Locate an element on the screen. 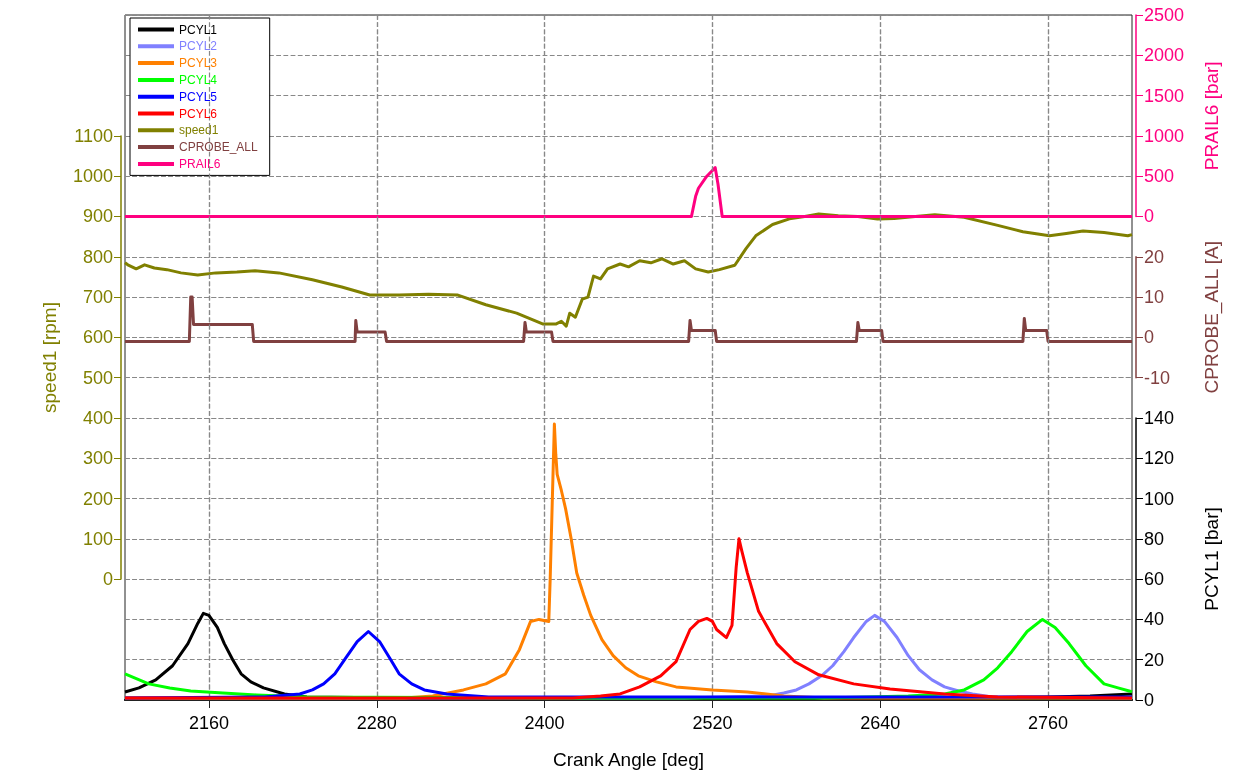  legend-label: PCYL4 is located at coordinates (198, 79).